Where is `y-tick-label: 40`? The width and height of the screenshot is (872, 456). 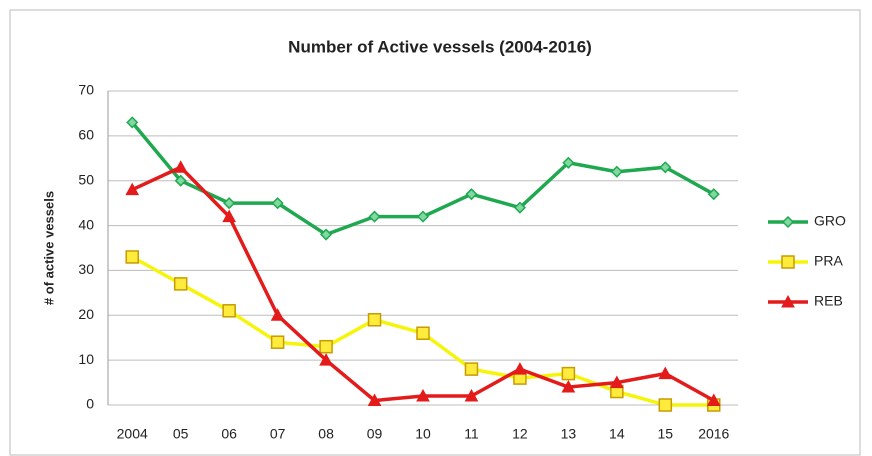
y-tick-label: 40 is located at coordinates (86, 224).